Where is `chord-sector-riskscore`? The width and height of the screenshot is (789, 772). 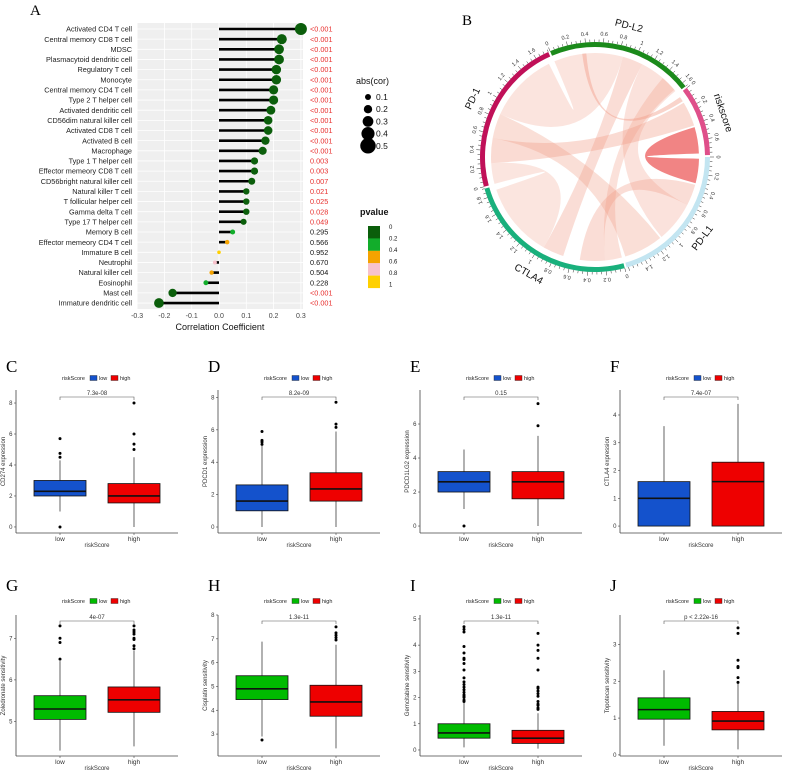
chord-sector-riskscore is located at coordinates (696, 121).